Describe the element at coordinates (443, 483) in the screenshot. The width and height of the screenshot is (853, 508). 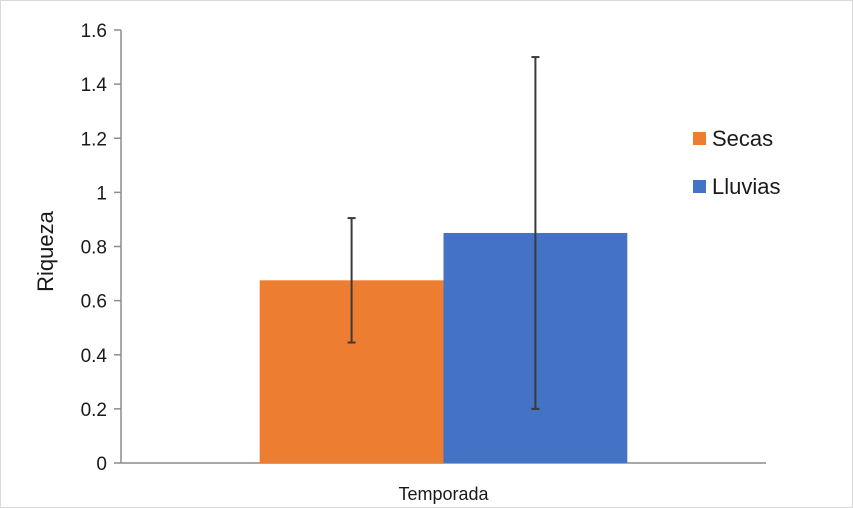
I see `x-axis: Temporada` at that location.